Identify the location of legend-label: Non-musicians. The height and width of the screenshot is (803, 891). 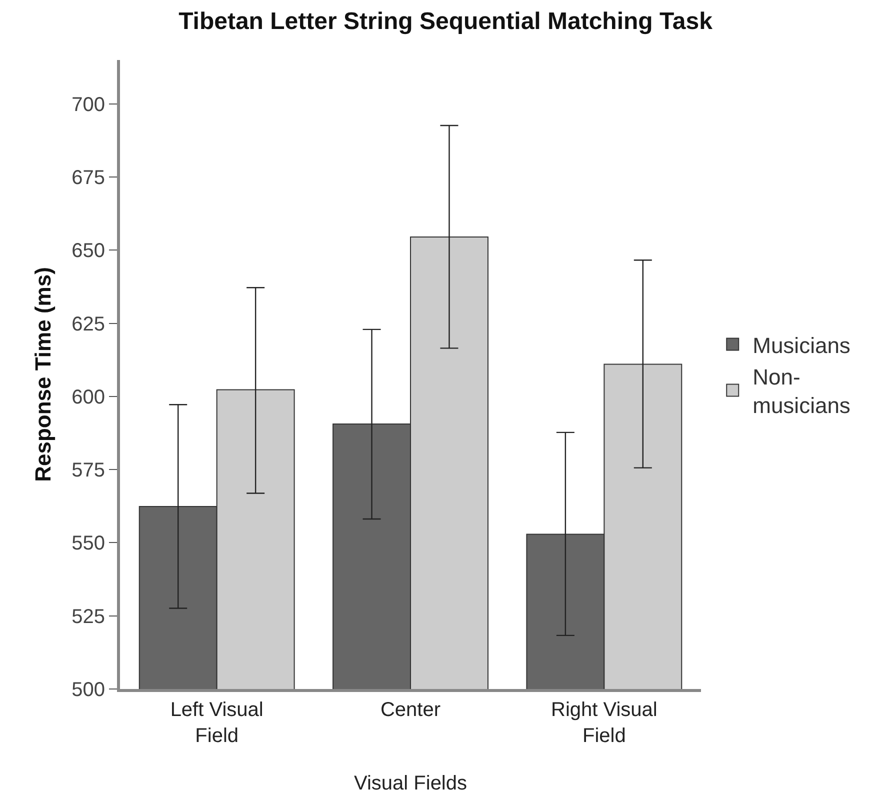
(801, 391).